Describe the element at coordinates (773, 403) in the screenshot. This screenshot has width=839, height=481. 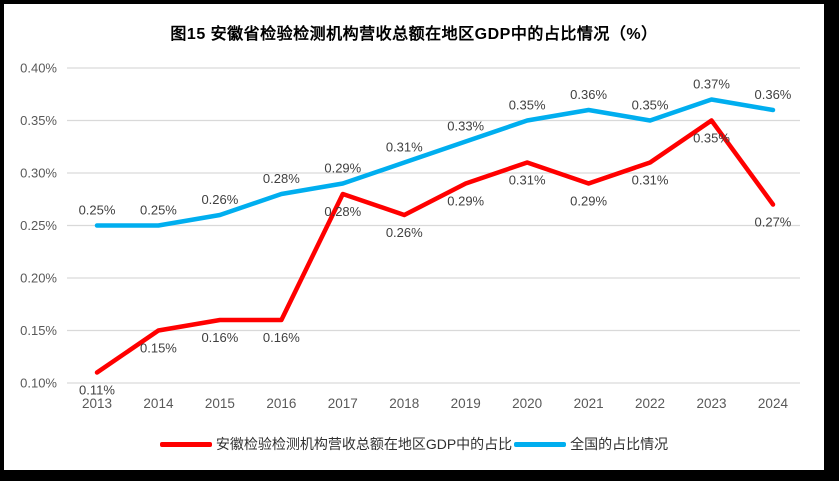
I see `x-tick-label: 2024` at that location.